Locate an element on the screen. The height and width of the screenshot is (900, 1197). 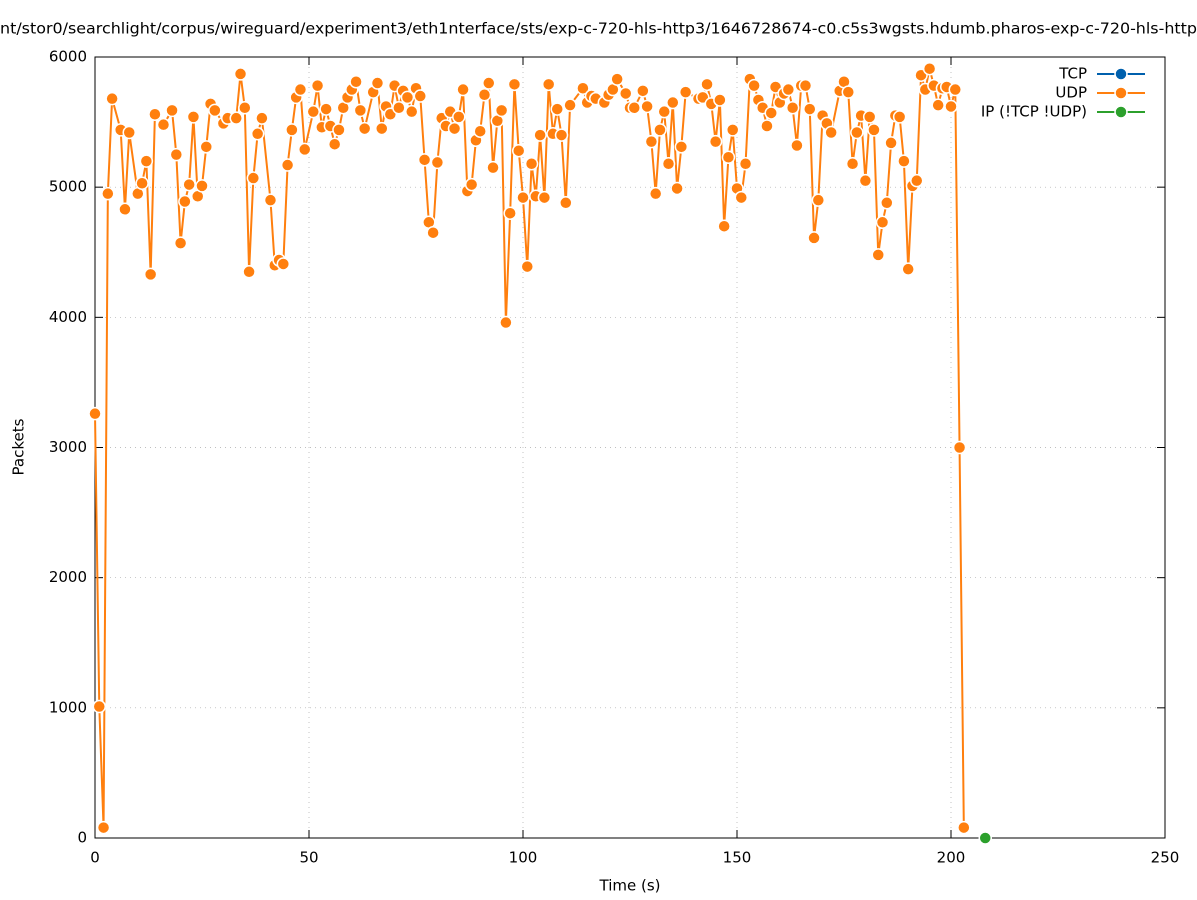
y-tick-label: 1000 is located at coordinates (68, 707).